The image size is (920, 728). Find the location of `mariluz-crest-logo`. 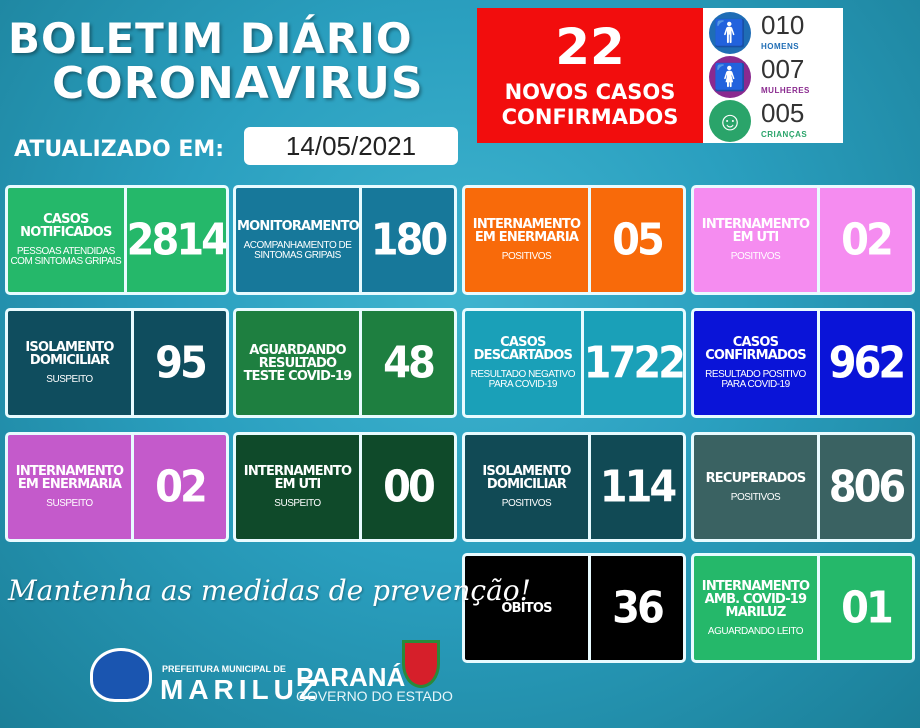

mariluz-crest-logo is located at coordinates (121, 675).